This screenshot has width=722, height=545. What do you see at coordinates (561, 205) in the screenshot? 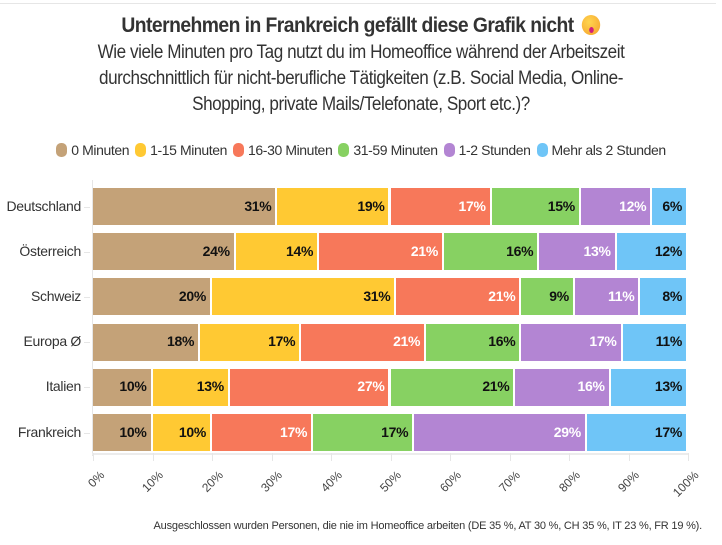
I see `data-label: 15%` at bounding box center [561, 205].